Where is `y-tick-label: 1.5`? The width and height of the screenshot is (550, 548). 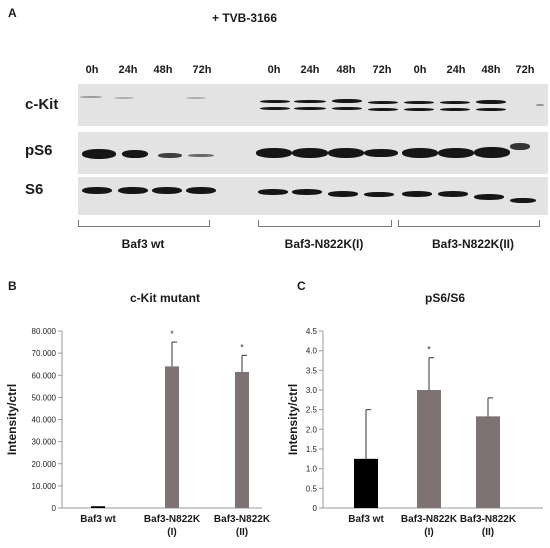
y-tick-label: 1.5 is located at coordinates (312, 449).